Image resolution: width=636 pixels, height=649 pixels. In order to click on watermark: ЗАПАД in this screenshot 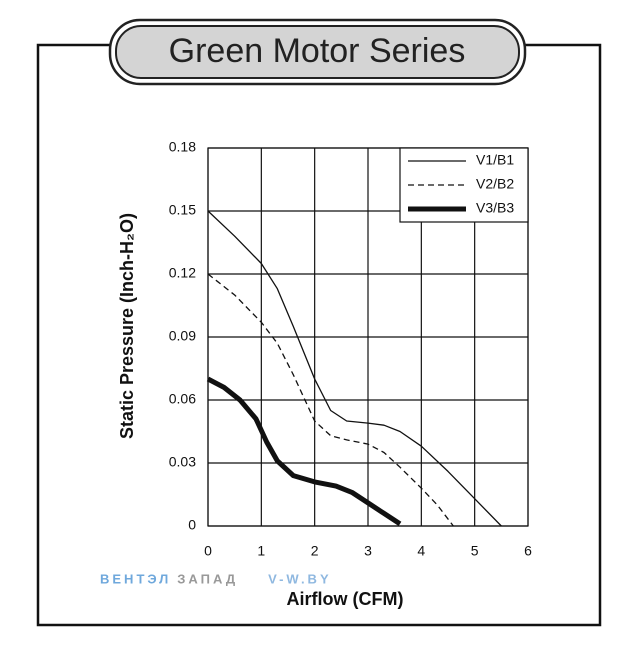, I will do `click(207, 578)`.